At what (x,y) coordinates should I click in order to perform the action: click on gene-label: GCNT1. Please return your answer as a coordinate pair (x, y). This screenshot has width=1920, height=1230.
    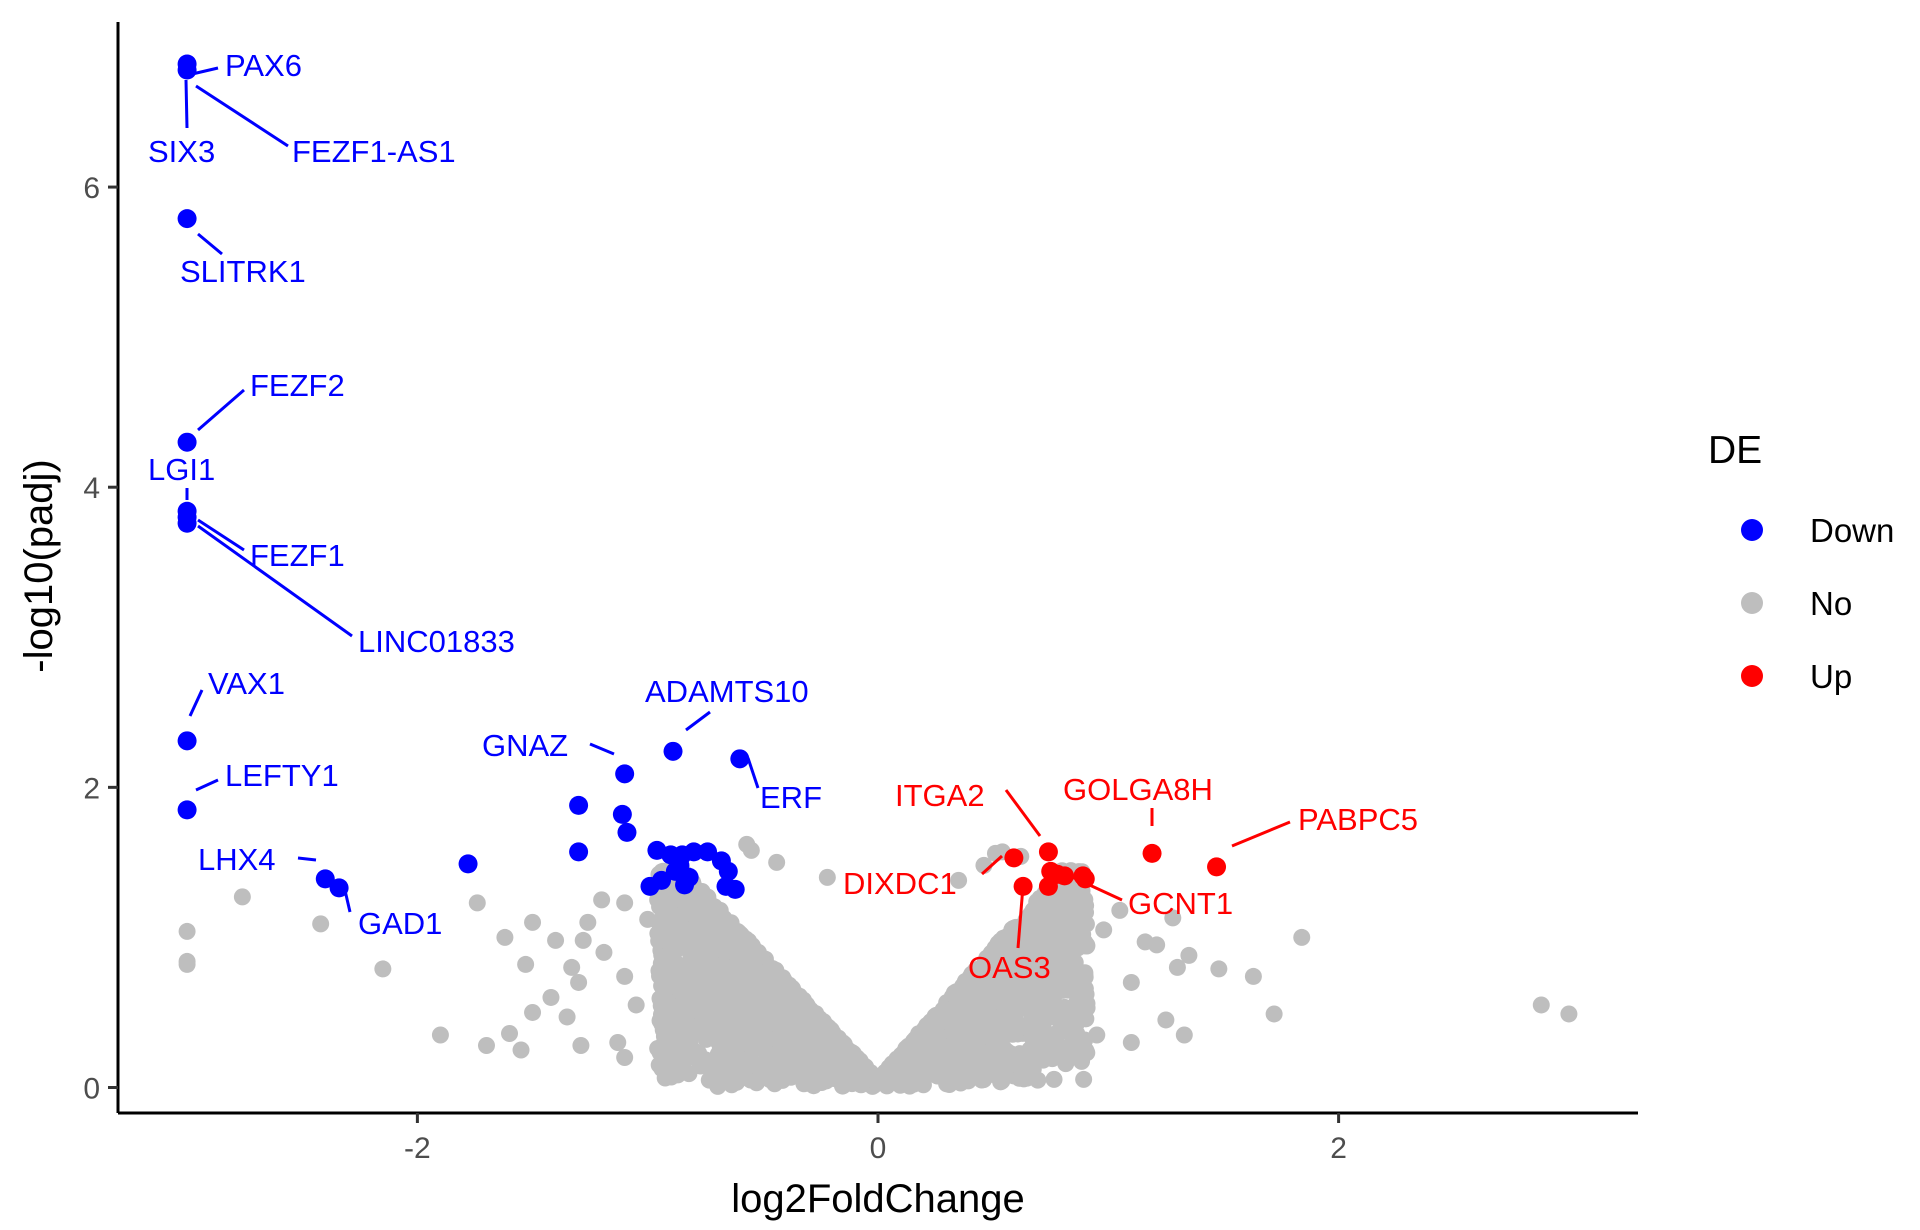
    Looking at the image, I should click on (1180, 903).